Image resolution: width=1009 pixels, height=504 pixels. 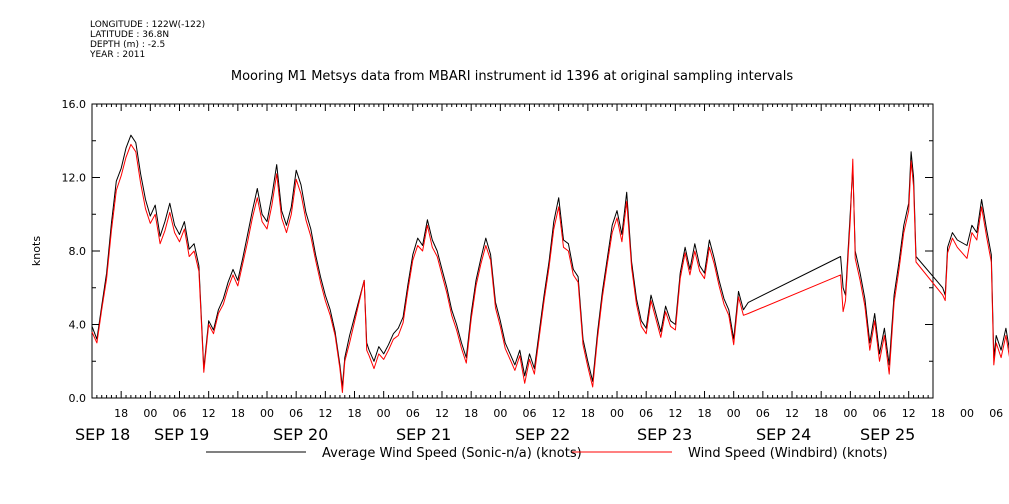 What do you see at coordinates (74, 104) in the screenshot?
I see `y-tick-label: 16.0` at bounding box center [74, 104].